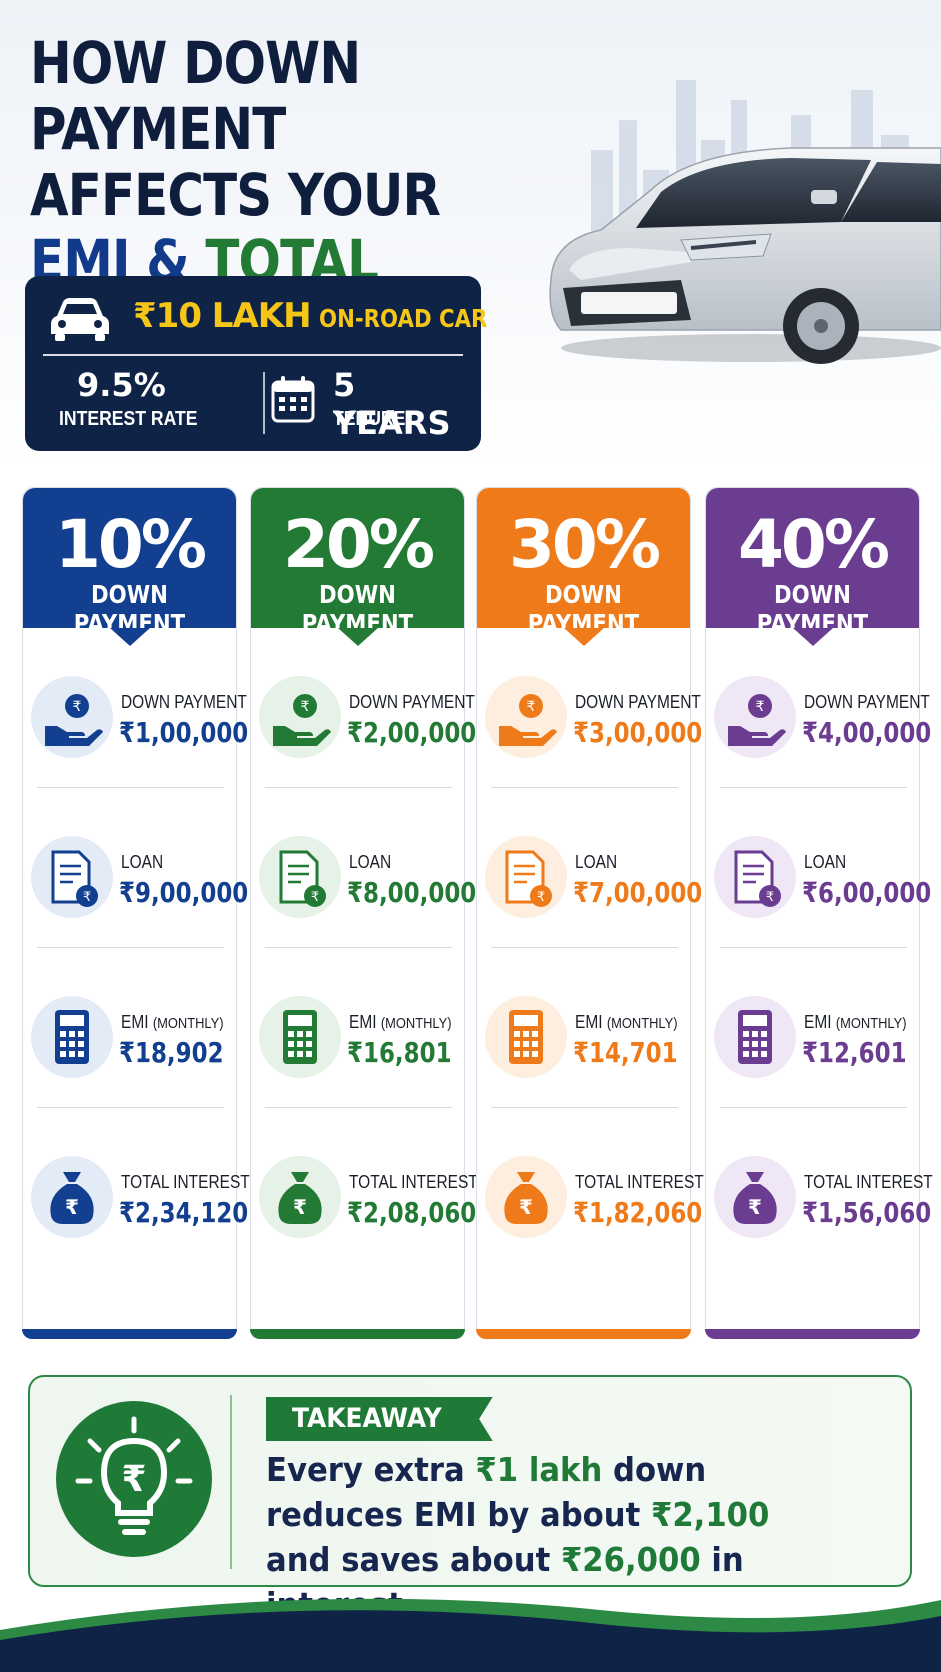  Describe the element at coordinates (235, 195) in the screenshot. I see `title-line-2: AFFECTS YOUR` at that location.